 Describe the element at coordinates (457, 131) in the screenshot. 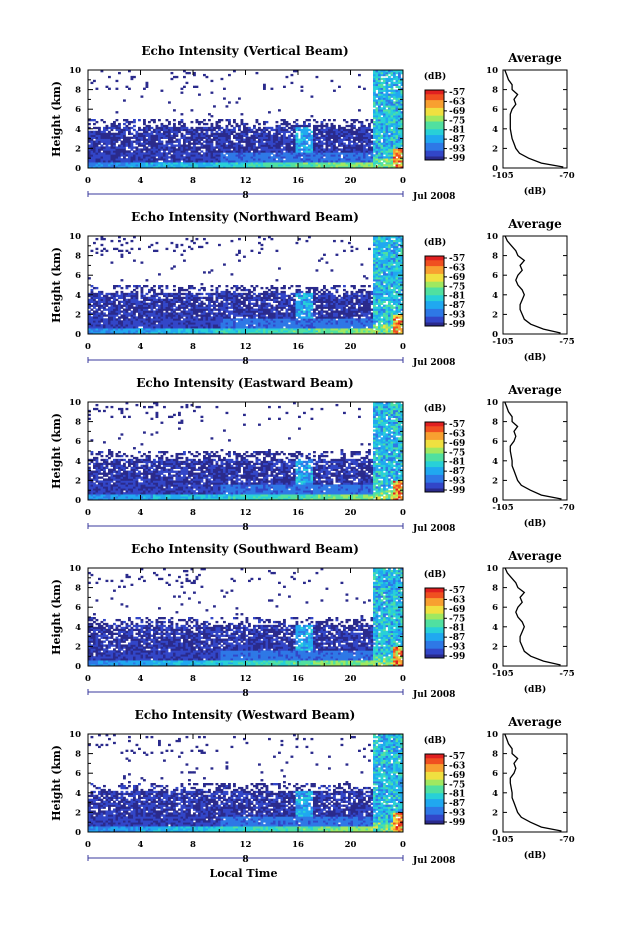

I see `colorbar-tick-label: -81` at that location.